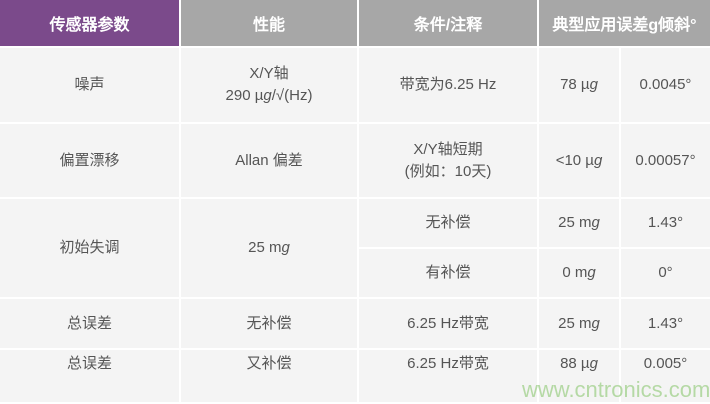  I want to click on cond-cell: 有补偿, so click(448, 273).